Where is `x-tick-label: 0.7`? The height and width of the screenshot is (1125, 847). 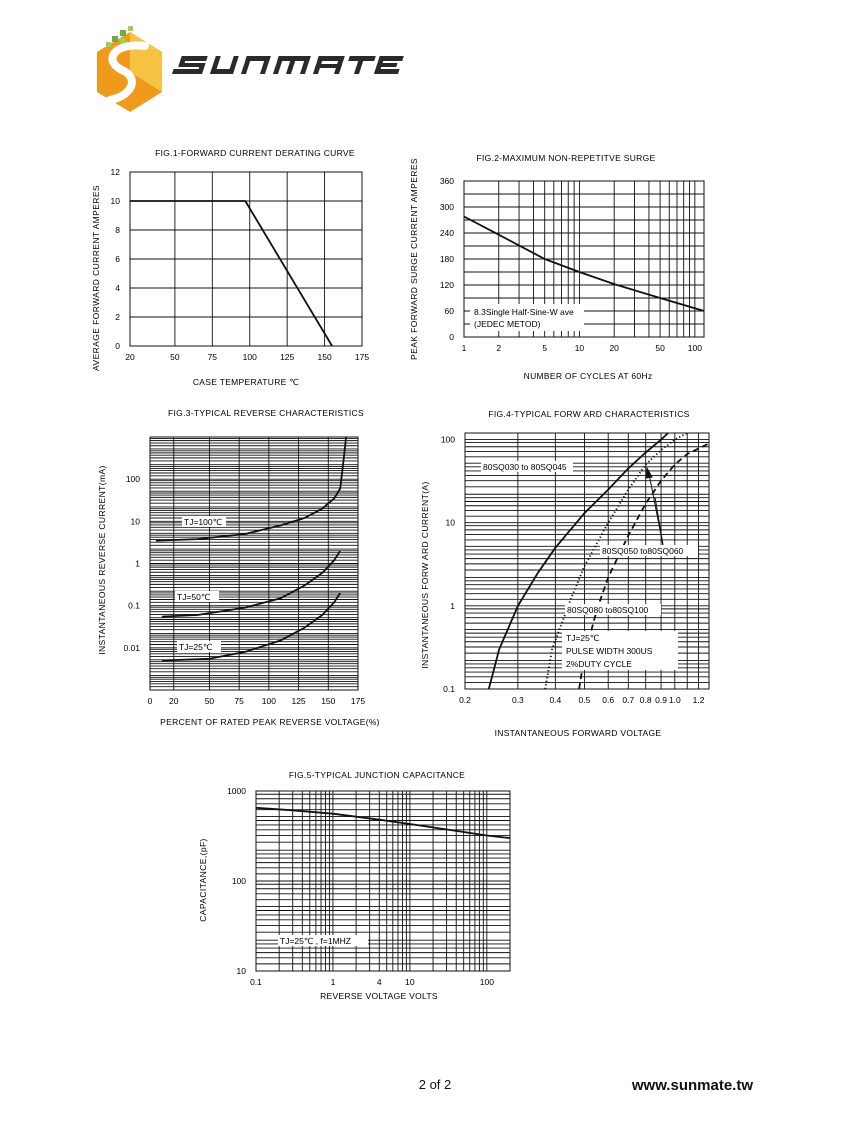
x-tick-label: 0.7 is located at coordinates (628, 700).